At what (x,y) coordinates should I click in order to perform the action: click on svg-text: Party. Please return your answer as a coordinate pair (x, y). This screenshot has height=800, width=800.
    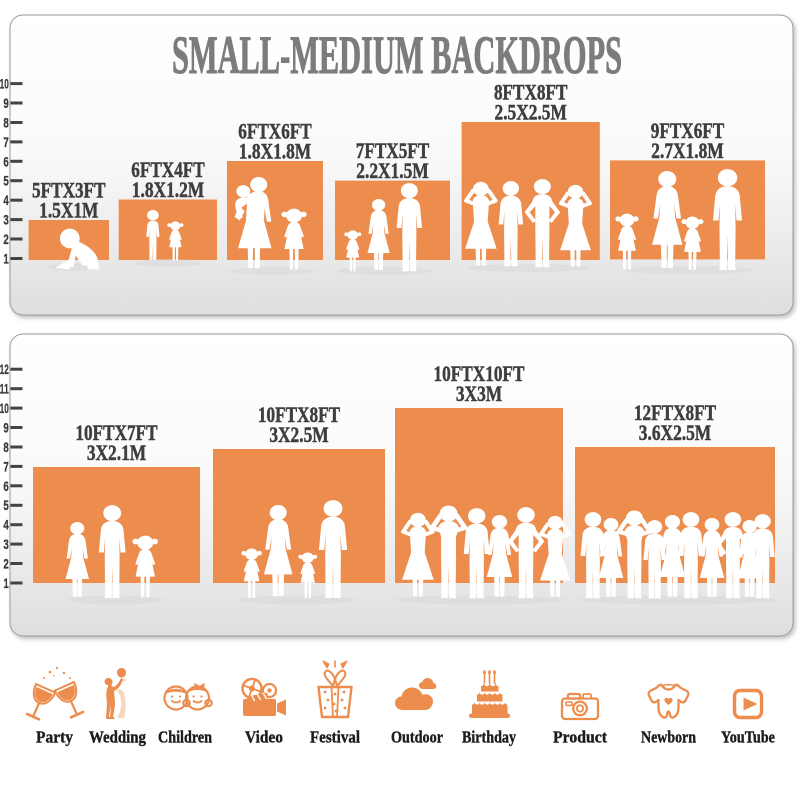
    Looking at the image, I should click on (54, 737).